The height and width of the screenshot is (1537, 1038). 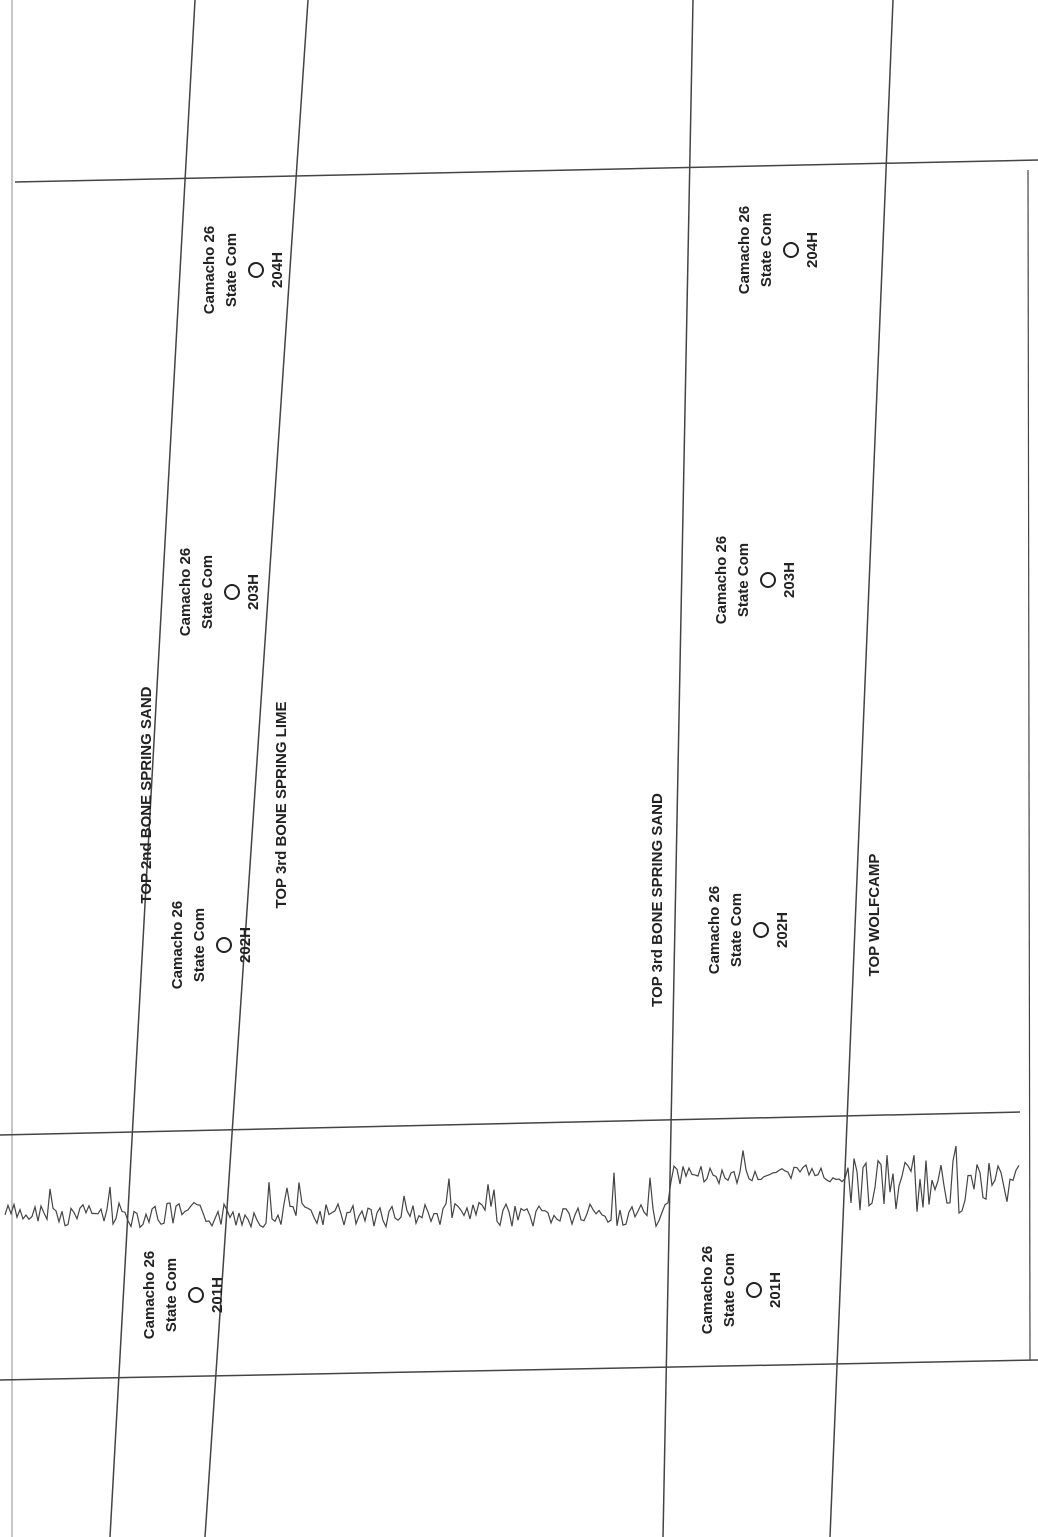 What do you see at coordinates (281, 805) in the screenshot?
I see `formation-label: TOP 3rd BONE SPRING LIME` at bounding box center [281, 805].